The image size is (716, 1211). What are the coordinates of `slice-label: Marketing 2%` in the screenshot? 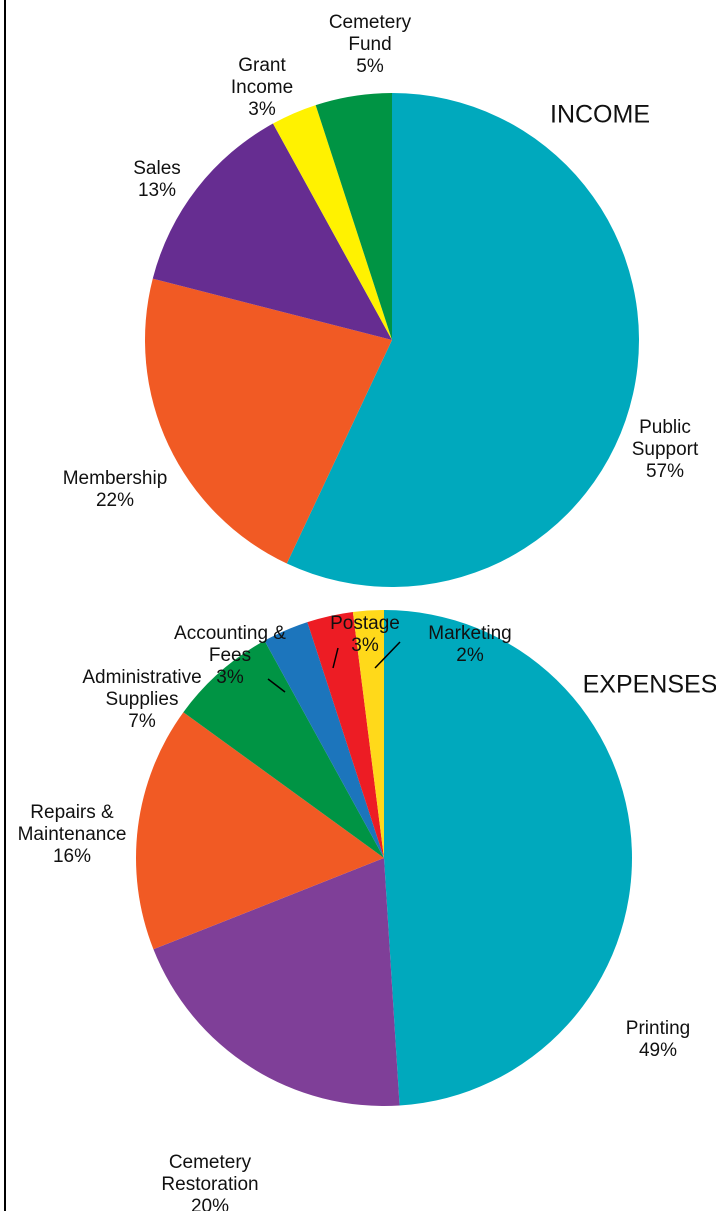 It's located at (469, 645).